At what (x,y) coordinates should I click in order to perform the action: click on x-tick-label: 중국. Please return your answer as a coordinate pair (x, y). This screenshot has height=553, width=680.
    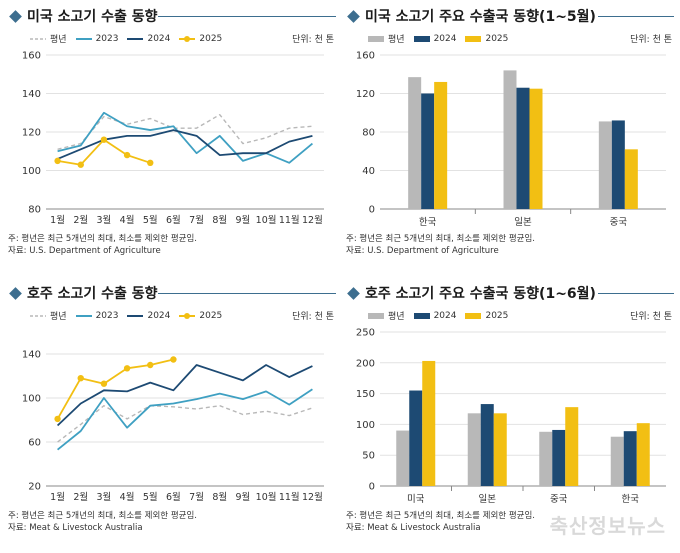
    Looking at the image, I should click on (619, 222).